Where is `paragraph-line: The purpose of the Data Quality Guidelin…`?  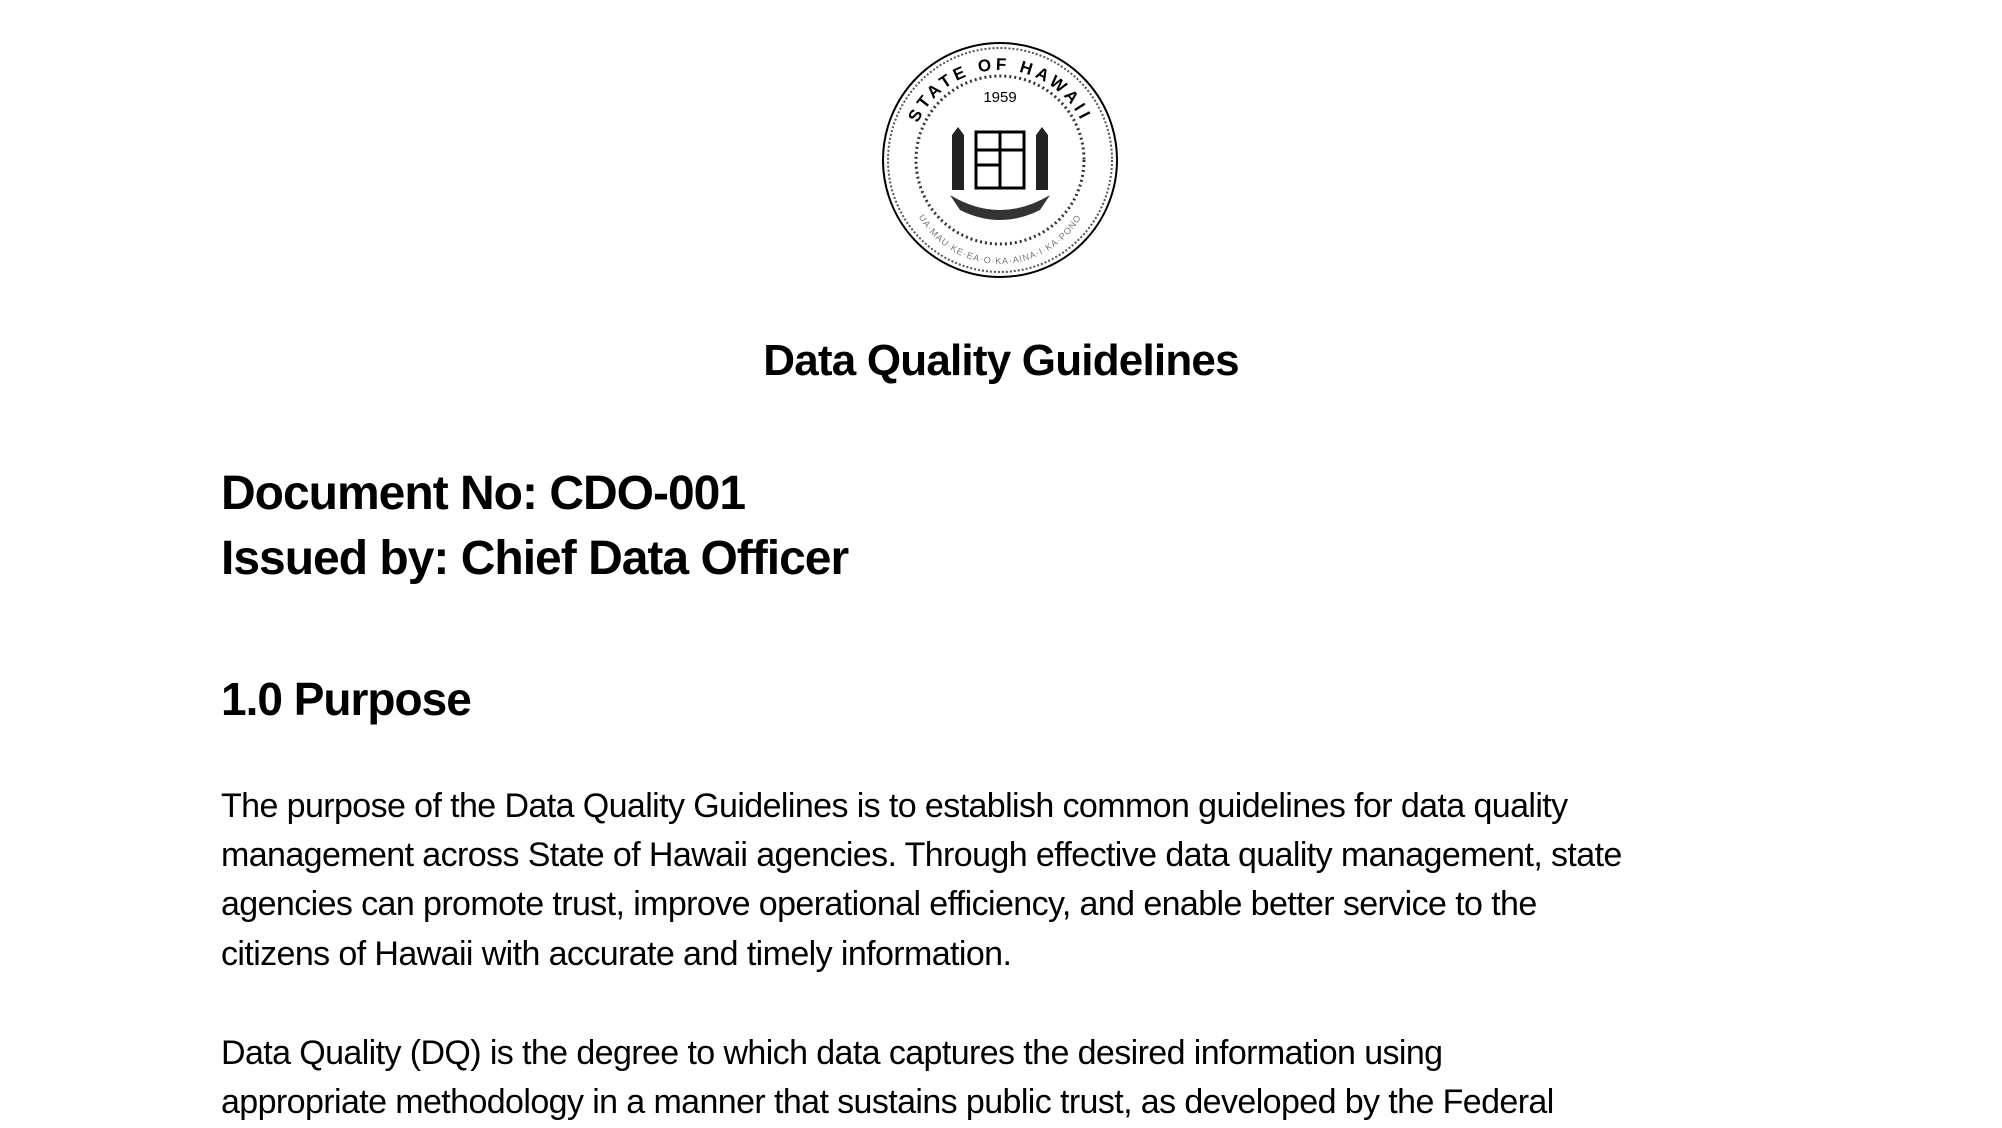 paragraph-line: The purpose of the Data Quality Guidelin… is located at coordinates (894, 806).